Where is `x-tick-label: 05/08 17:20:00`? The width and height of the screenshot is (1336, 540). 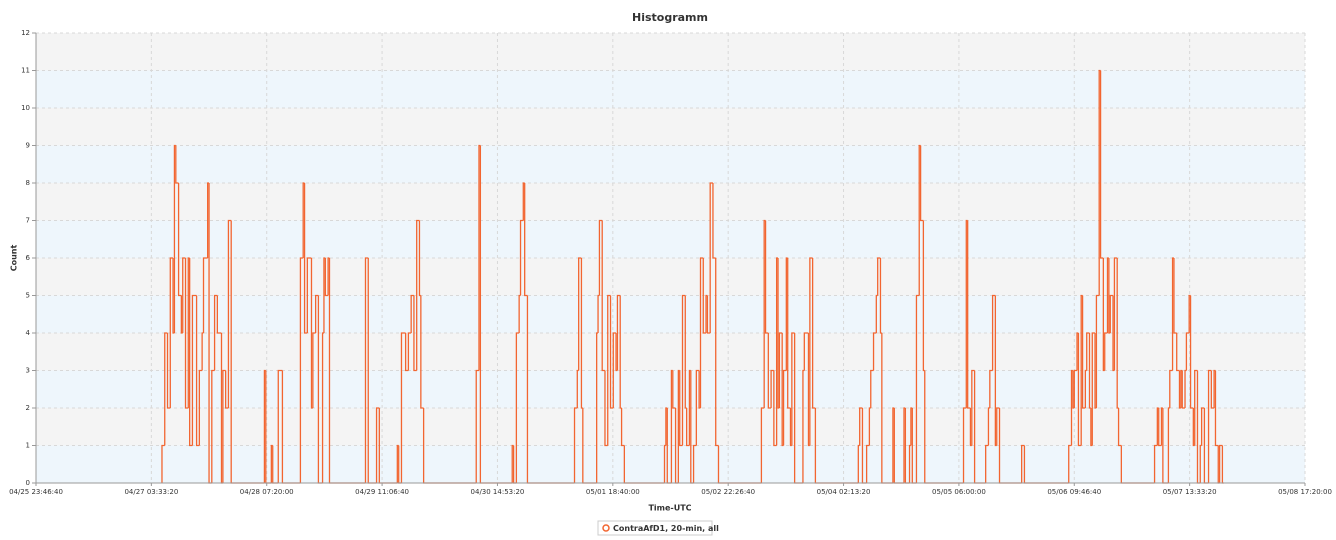
x-tick-label: 05/08 17:20:00 is located at coordinates (1305, 492).